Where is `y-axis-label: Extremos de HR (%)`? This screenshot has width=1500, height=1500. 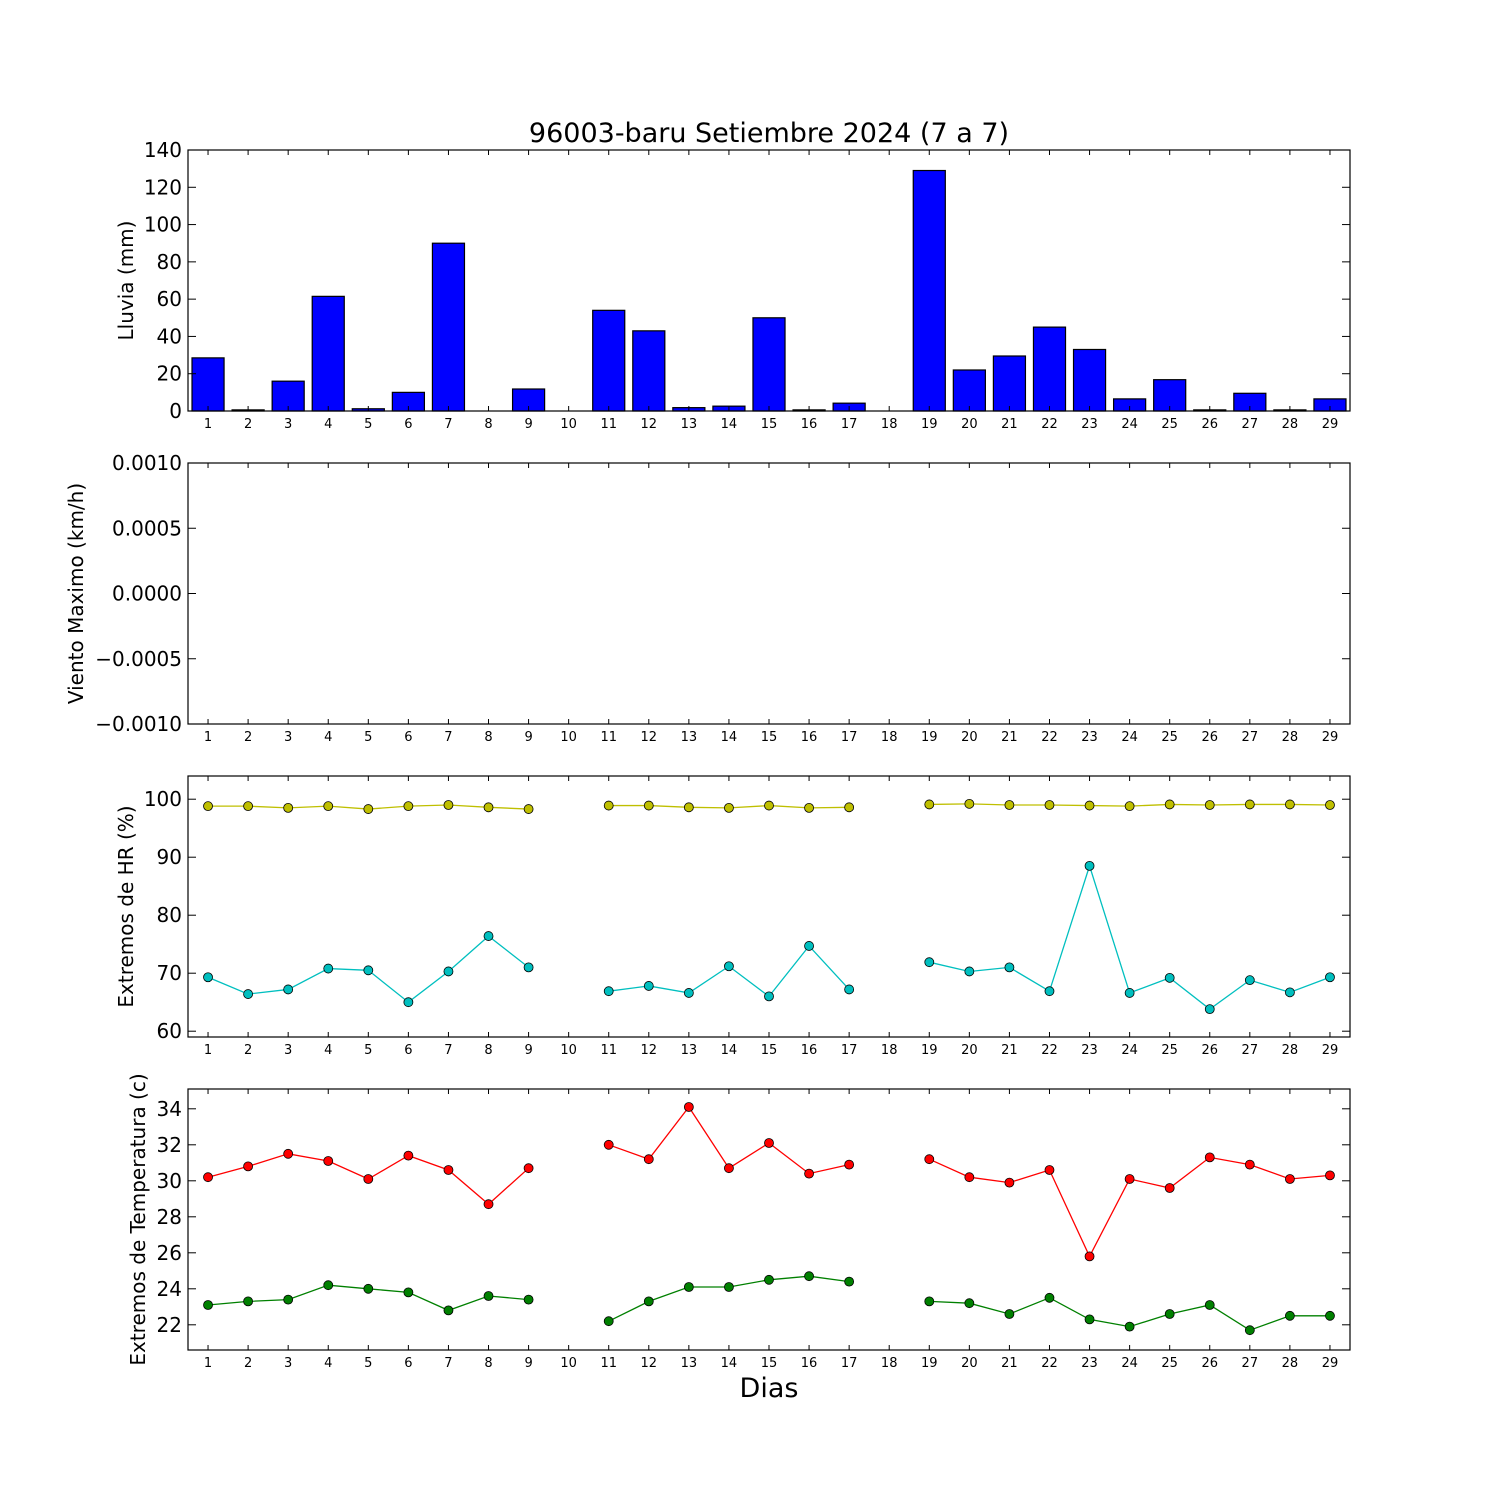 y-axis-label: Extremos de HR (%) is located at coordinates (126, 906).